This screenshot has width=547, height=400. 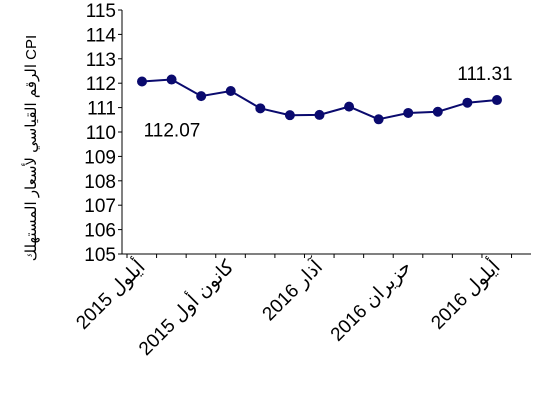 What do you see at coordinates (101, 35) in the screenshot?
I see `y-tick-label: 114` at bounding box center [101, 35].